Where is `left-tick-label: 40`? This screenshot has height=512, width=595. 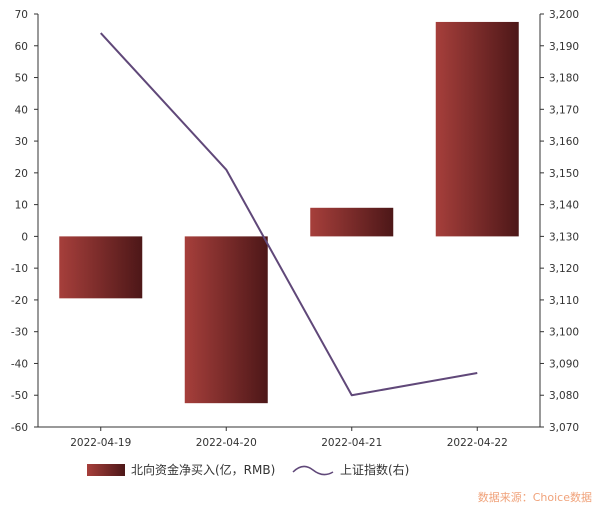
left-tick-label: 40 is located at coordinates (21, 110).